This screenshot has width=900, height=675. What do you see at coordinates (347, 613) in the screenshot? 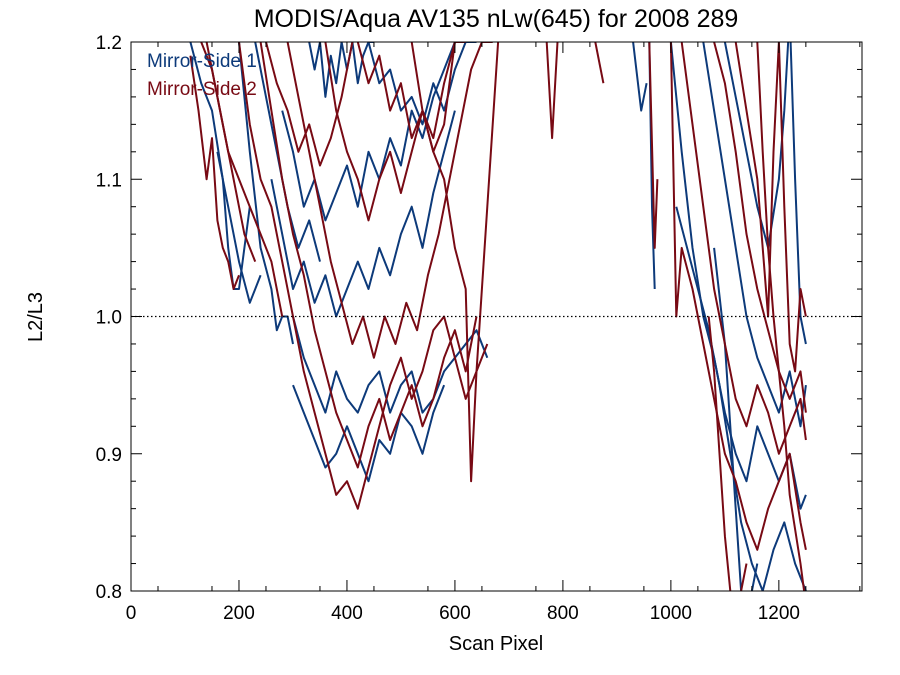
I see `x-tick-label: 400` at bounding box center [347, 613].